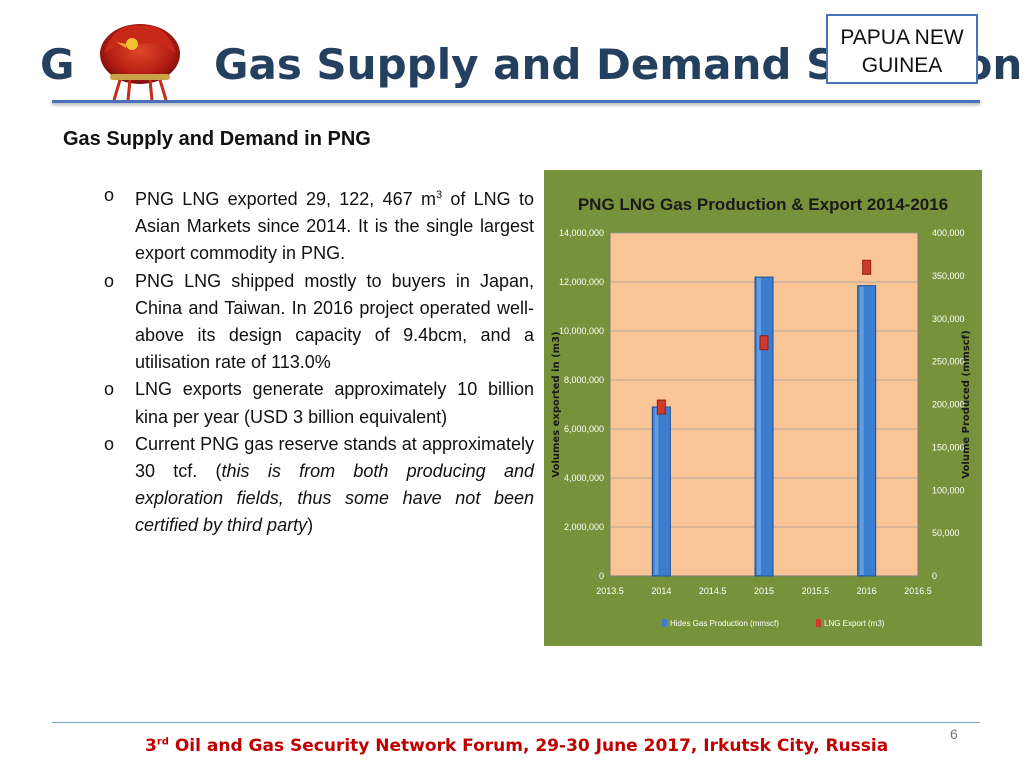 This screenshot has width=1024, height=768. What do you see at coordinates (764, 591) in the screenshot?
I see `x-tick-label: 2015` at bounding box center [764, 591].